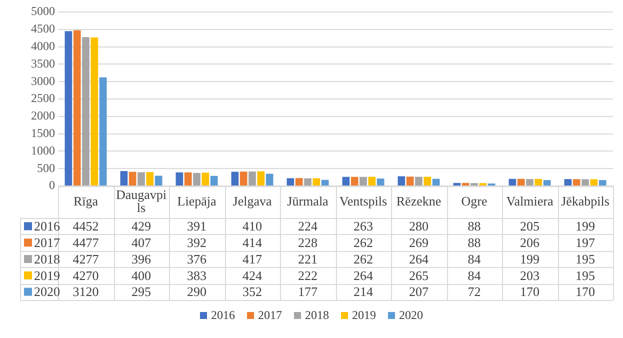  Describe the element at coordinates (419, 200) in the screenshot. I see `x-tick-label: Rēzekne` at that location.